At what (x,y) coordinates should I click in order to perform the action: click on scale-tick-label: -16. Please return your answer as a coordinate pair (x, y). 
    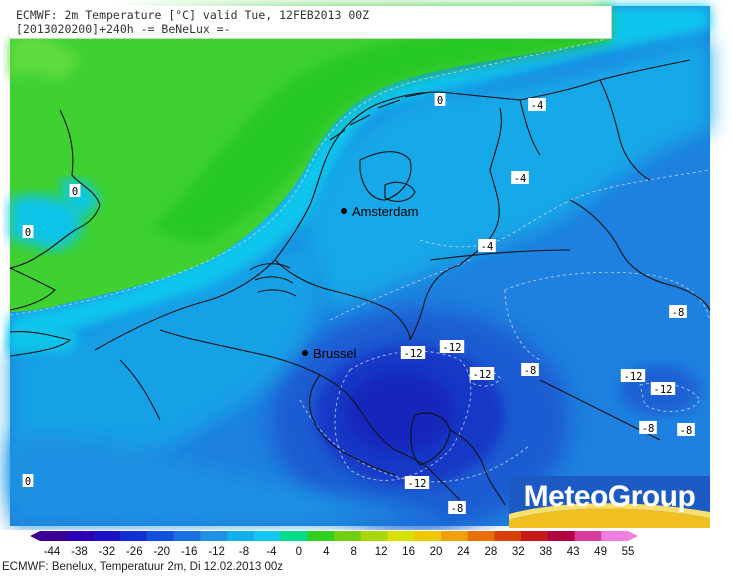
    Looking at the image, I should click on (189, 552).